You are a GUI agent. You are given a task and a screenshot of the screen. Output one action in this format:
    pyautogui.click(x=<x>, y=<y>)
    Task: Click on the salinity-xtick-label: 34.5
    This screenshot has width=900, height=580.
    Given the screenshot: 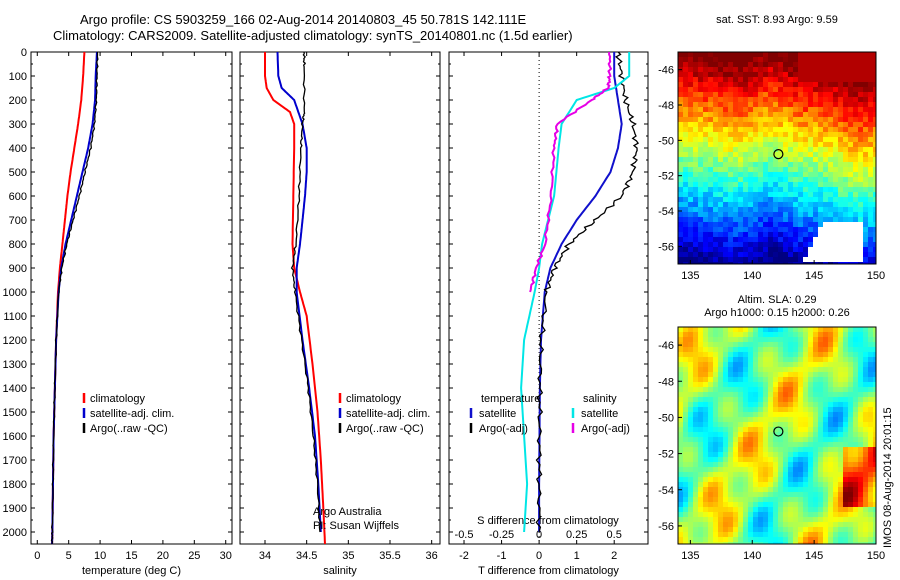 What is the action you would take?
    pyautogui.click(x=306, y=556)
    